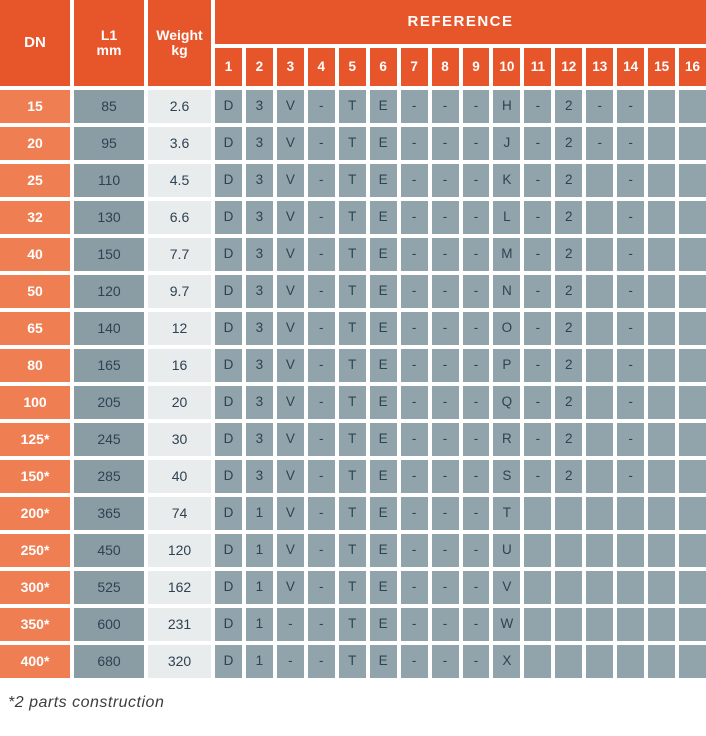 Image resolution: width=706 pixels, height=736 pixels. What do you see at coordinates (538, 217) in the screenshot?
I see `row-3-ref-11: -` at bounding box center [538, 217].